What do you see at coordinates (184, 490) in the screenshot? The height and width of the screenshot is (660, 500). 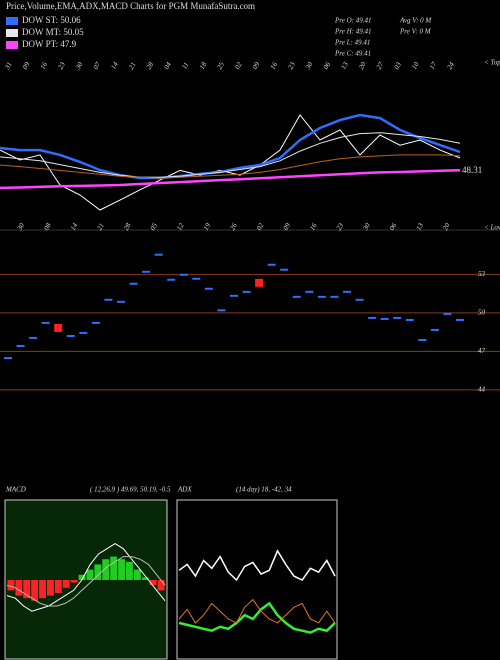 I see `adx-title: ADX` at bounding box center [184, 490].